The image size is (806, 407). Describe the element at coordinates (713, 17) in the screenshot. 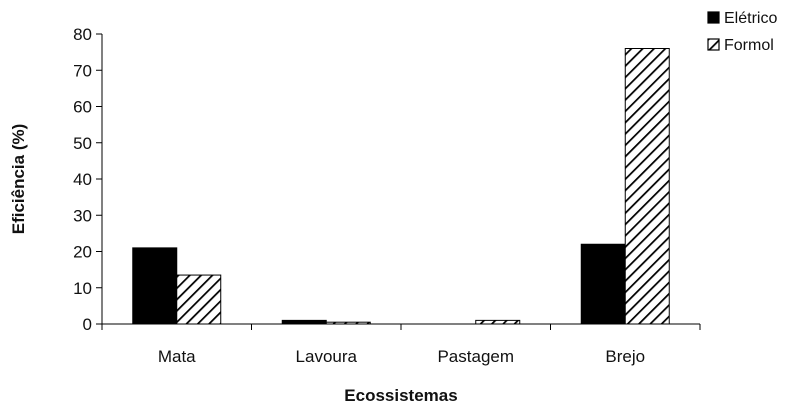

I see `legend-swatch-elétrico` at that location.